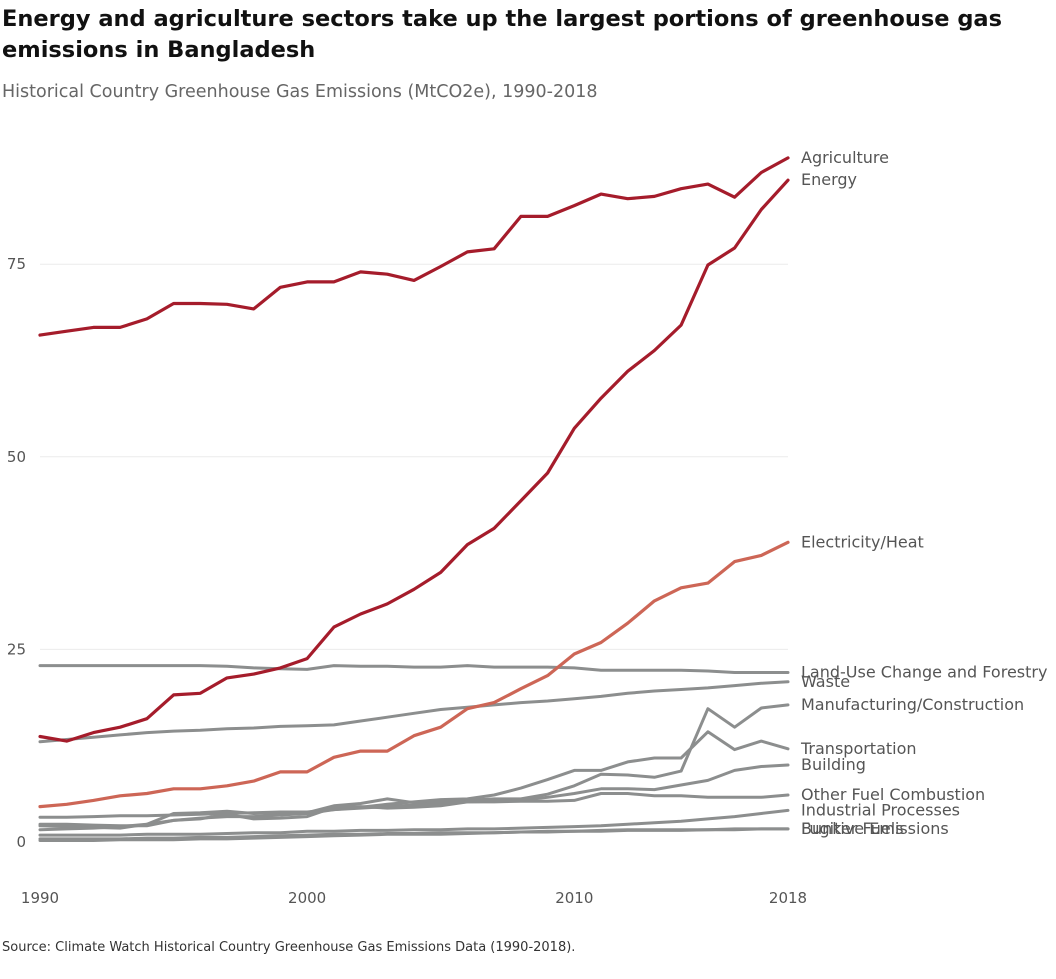 Image resolution: width=1056 pixels, height=979 pixels. What do you see at coordinates (893, 794) in the screenshot?
I see `series-label-other-fuel-combustion: Other Fuel Combustion` at bounding box center [893, 794].